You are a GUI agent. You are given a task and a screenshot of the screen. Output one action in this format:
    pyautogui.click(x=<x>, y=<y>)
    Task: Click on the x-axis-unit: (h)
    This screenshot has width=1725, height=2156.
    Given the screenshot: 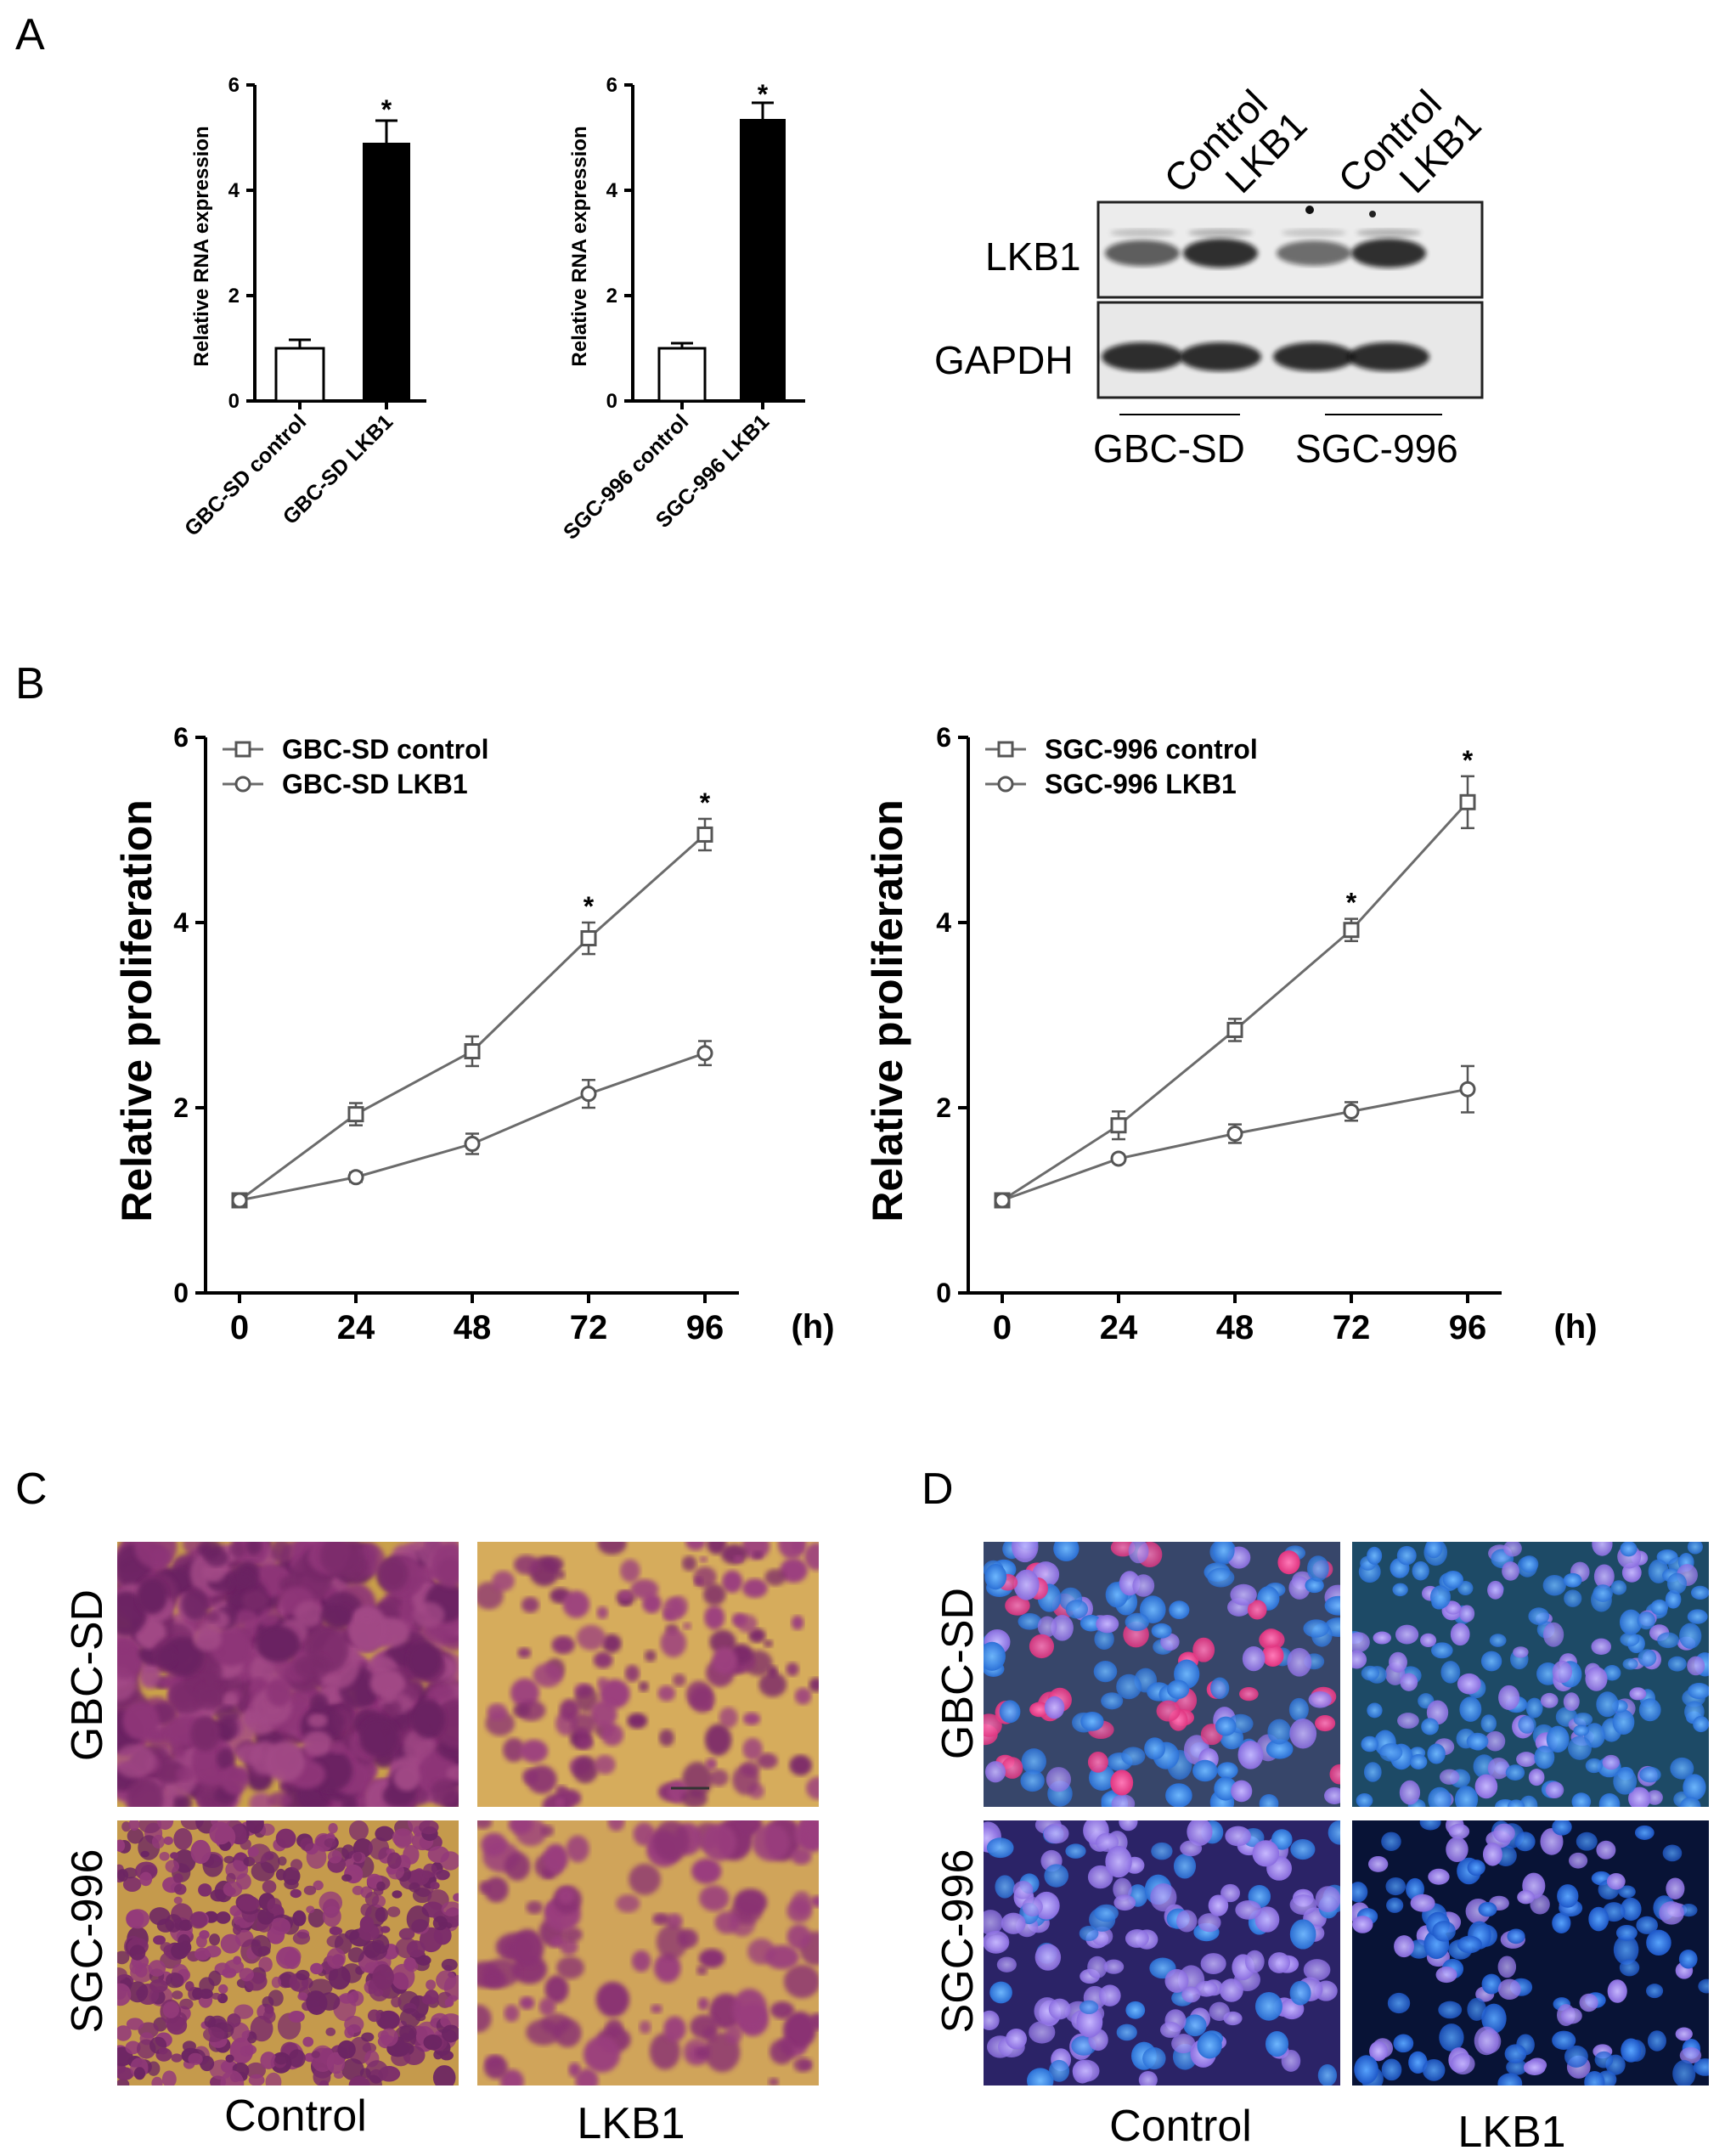 What is the action you would take?
    pyautogui.click(x=1575, y=1327)
    